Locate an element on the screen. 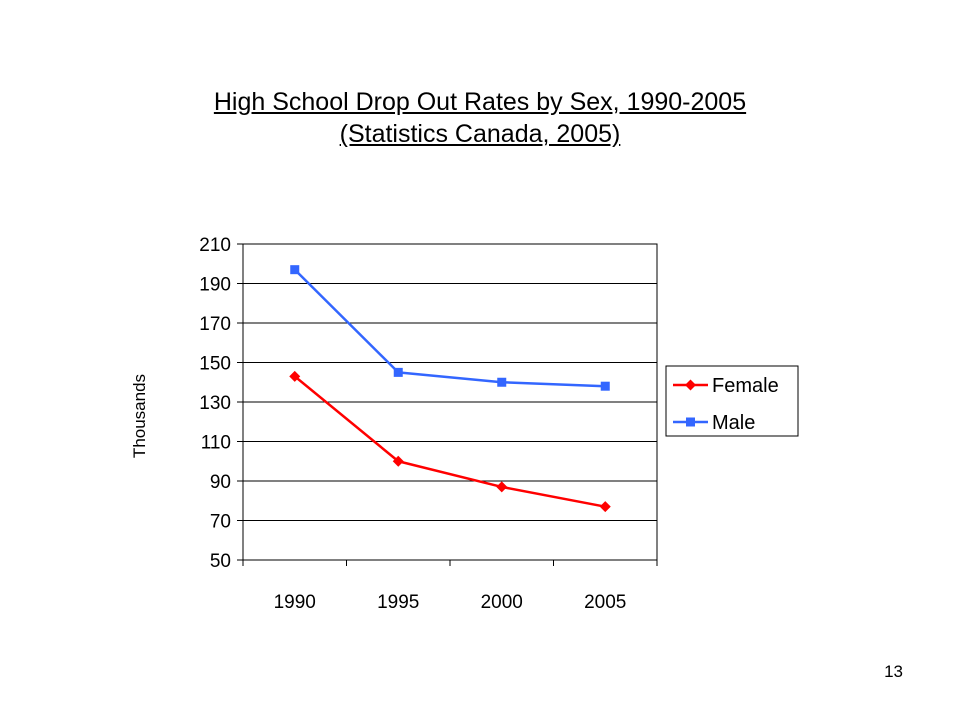  y-axis: 50 70 90 110 130 150 170 190 210 is located at coordinates (221, 403).